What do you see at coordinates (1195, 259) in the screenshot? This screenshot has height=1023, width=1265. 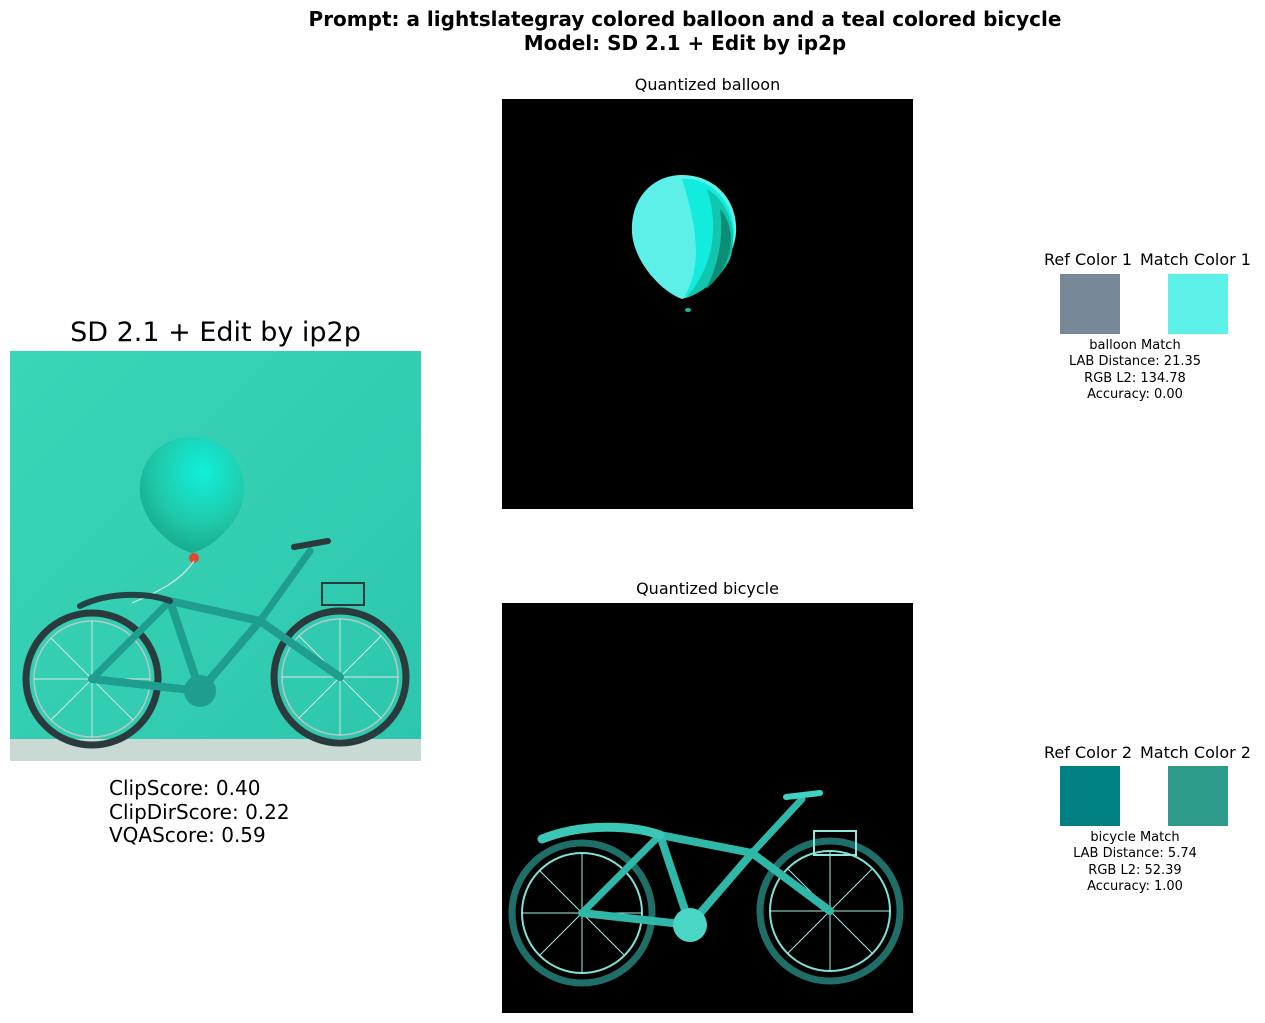 I see `match-color-1-label: Match Color 1` at bounding box center [1195, 259].